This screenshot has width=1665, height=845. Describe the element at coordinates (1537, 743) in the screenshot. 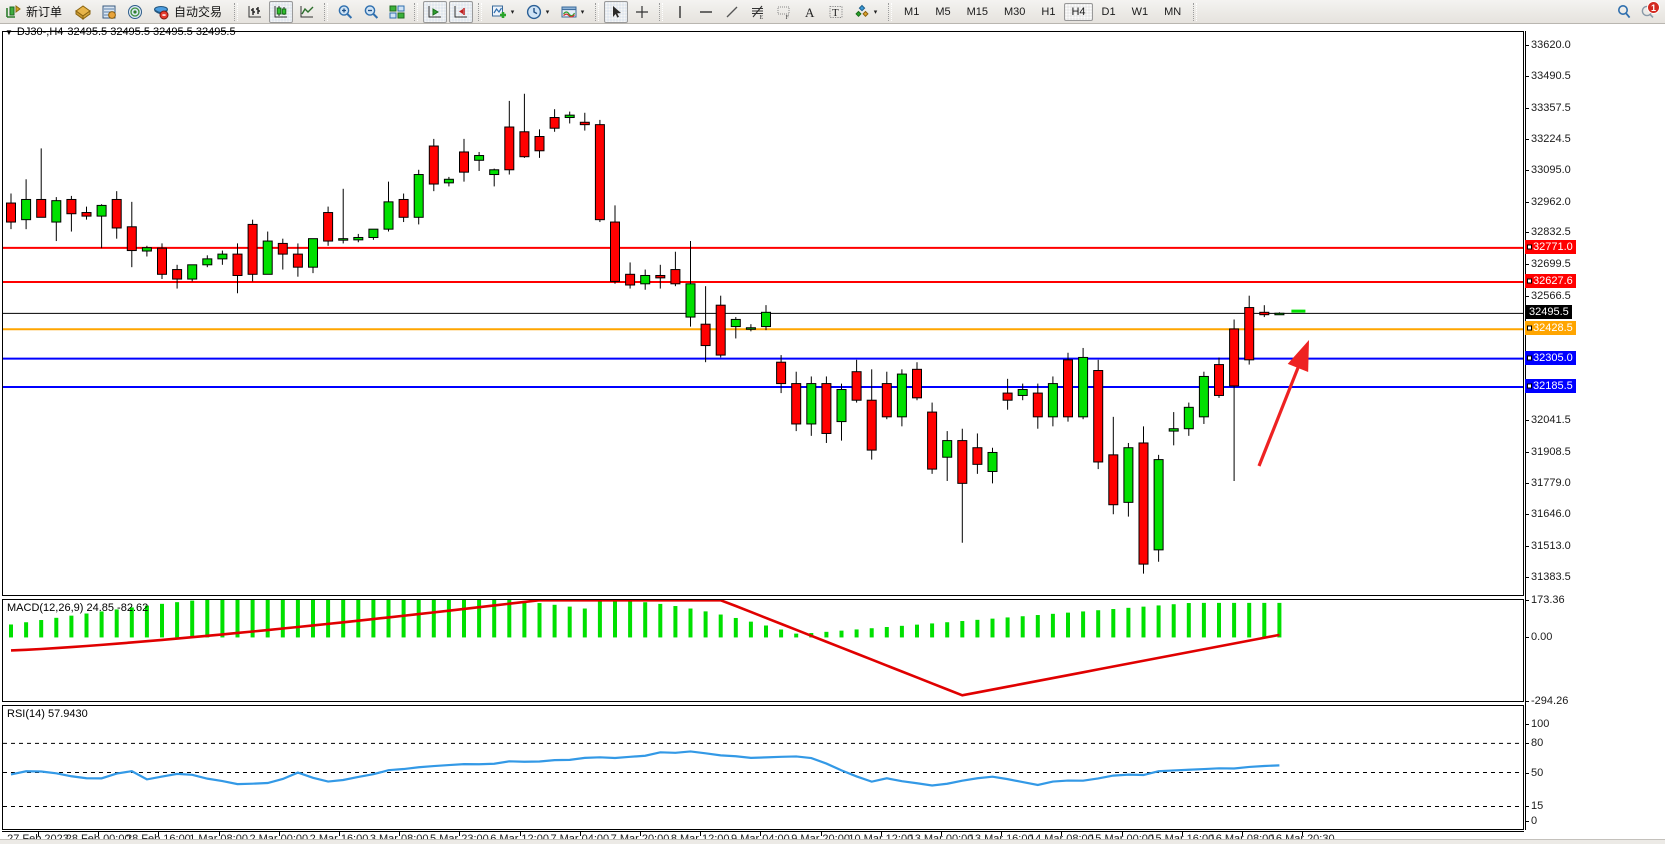

I see `rsi-tick-label: 80` at that location.